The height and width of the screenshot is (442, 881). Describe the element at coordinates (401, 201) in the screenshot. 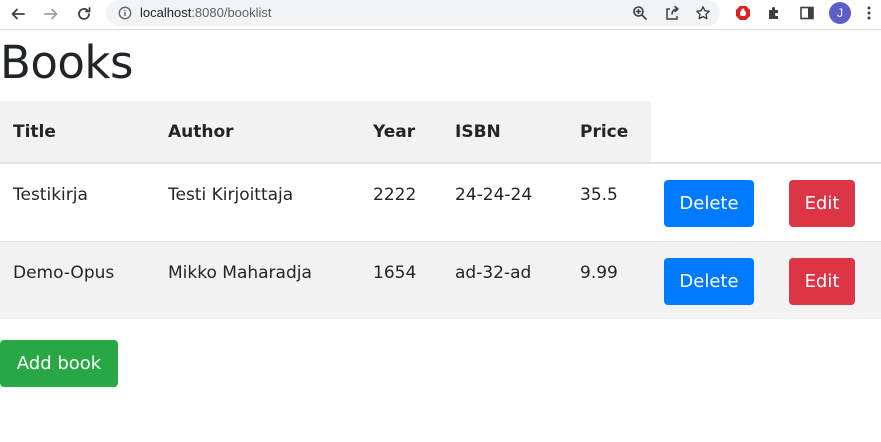

I see `cell-year: 2222` at that location.